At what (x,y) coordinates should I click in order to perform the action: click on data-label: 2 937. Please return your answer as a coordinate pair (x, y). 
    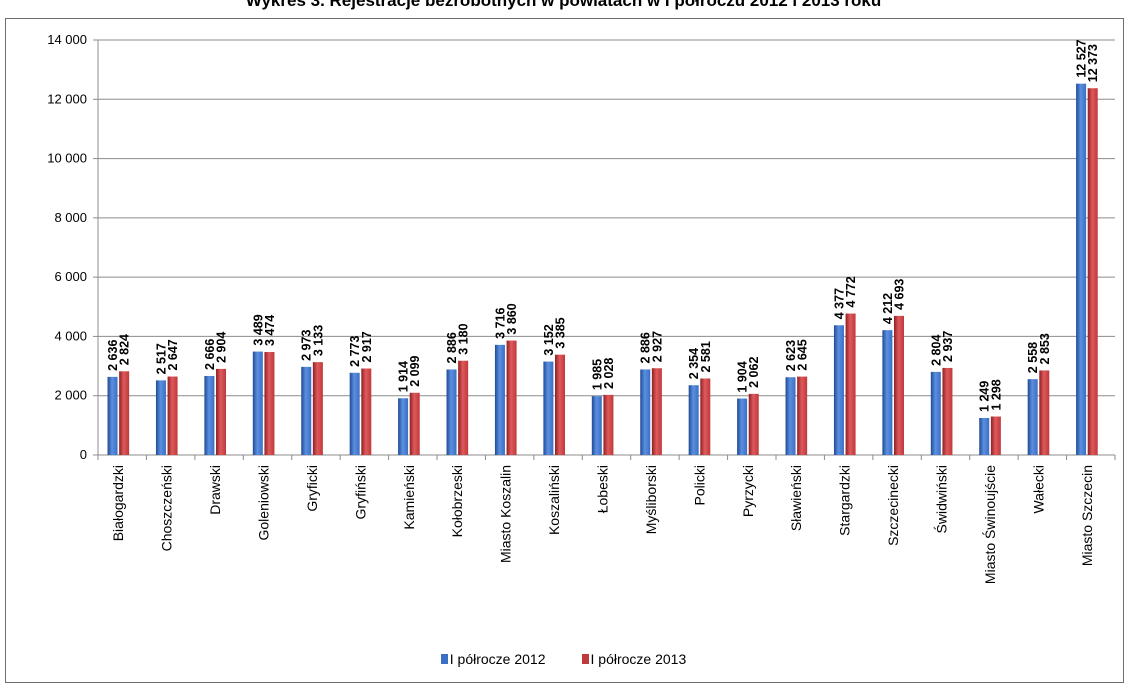
    Looking at the image, I should click on (948, 346).